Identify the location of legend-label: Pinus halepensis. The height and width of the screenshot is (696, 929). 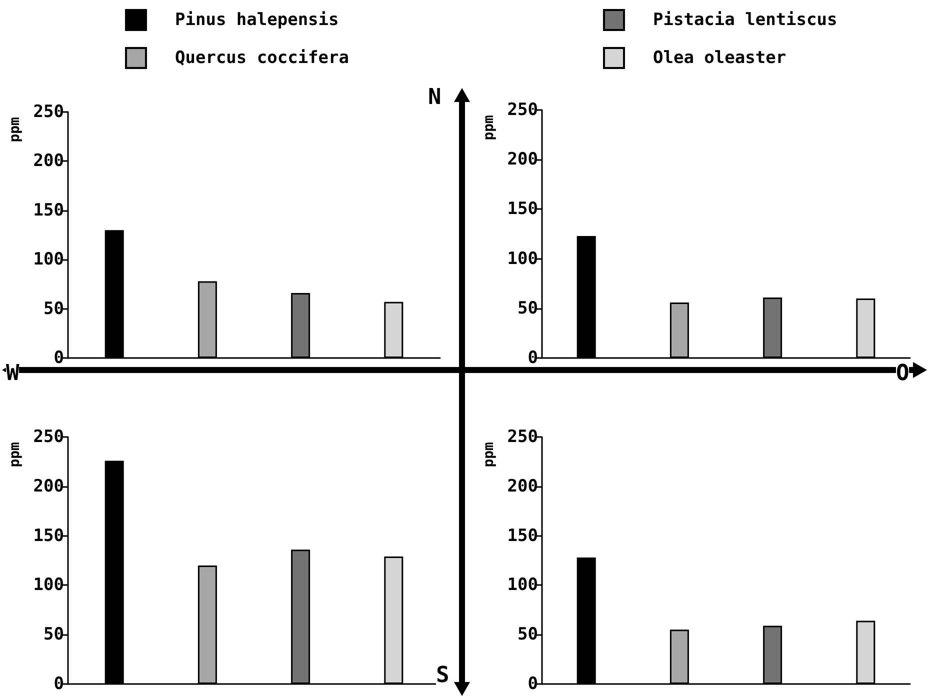
(257, 20).